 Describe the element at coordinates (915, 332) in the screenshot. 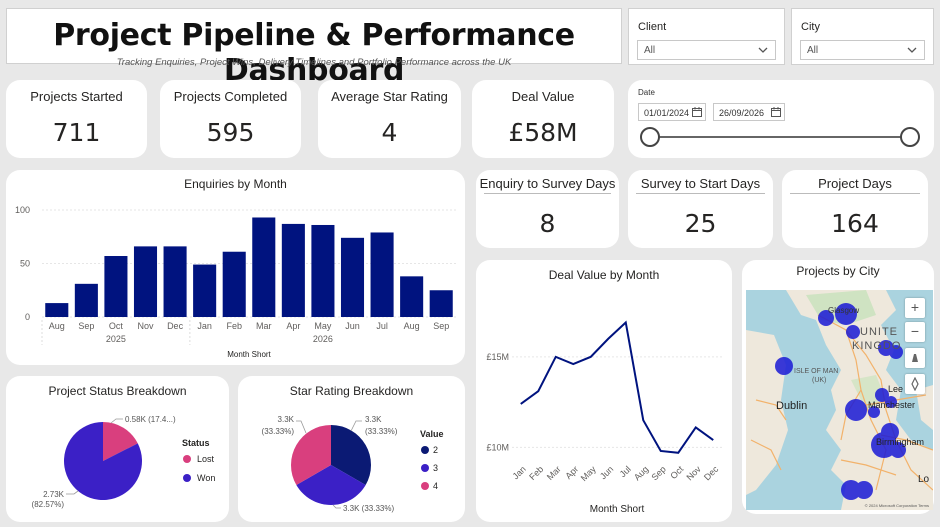

I see `zoom-out-button: −` at that location.